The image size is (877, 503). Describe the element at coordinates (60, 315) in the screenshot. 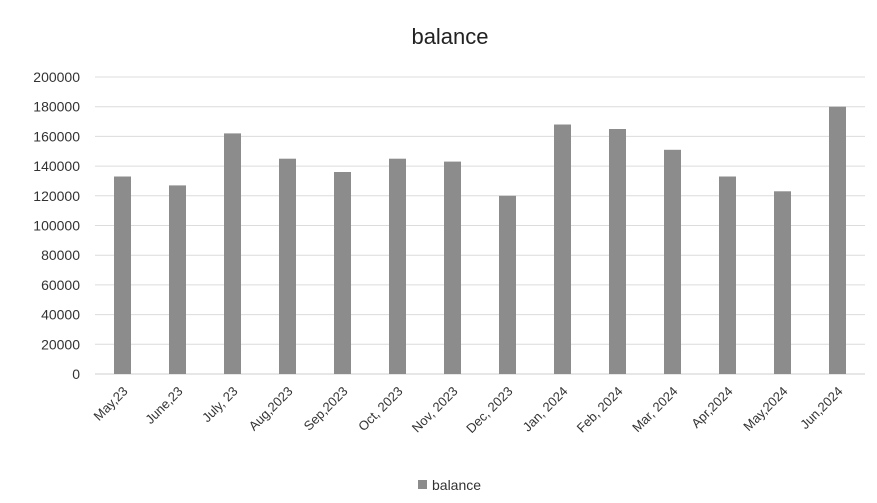

I see `y-tick-label: 40000` at that location.